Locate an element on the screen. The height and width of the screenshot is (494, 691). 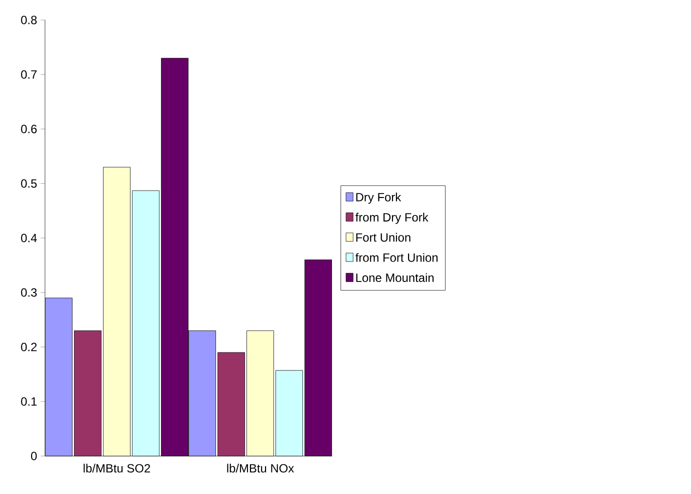
y-tick-label: 0 is located at coordinates (34, 456).